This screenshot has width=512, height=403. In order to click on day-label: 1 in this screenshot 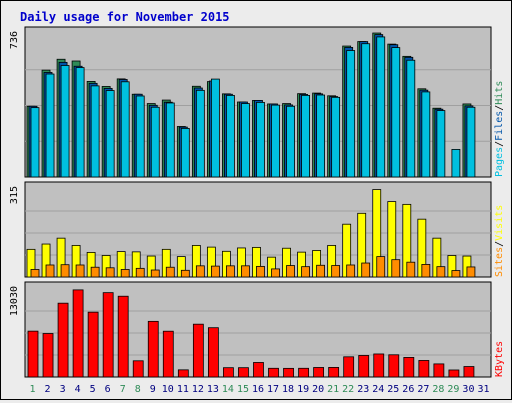, I will do `click(33, 389)`.